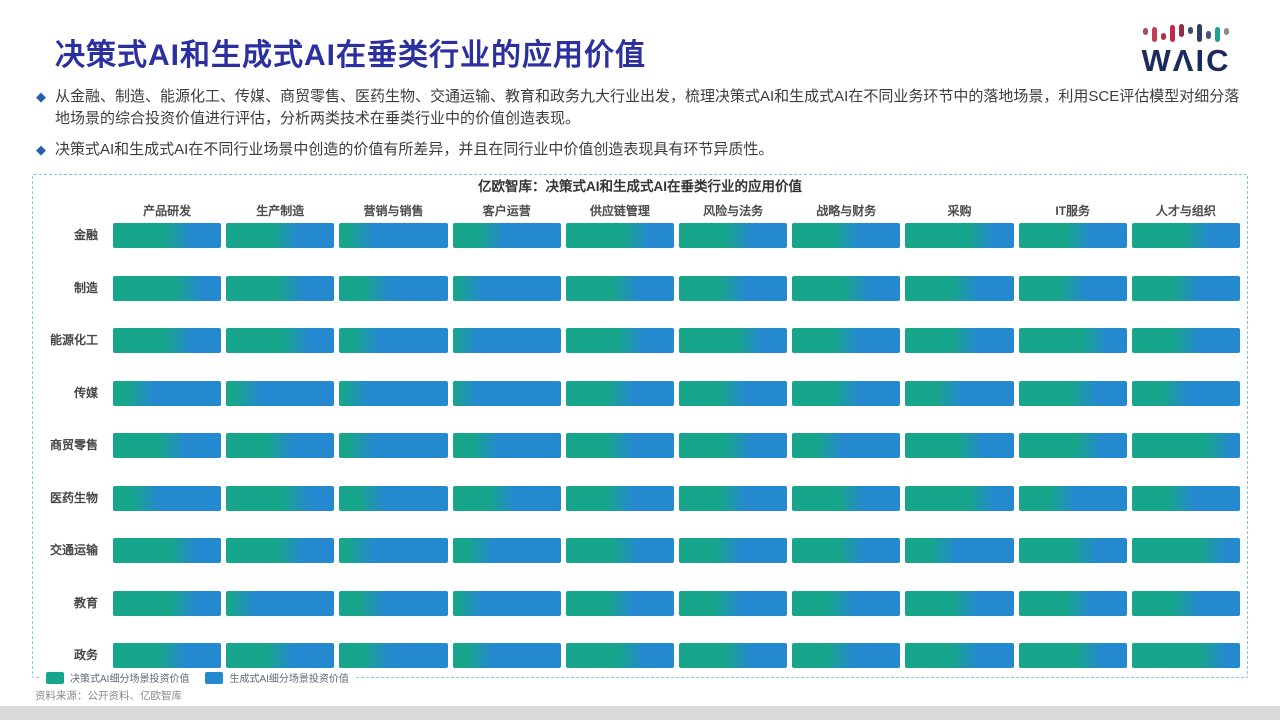 This screenshot has width=1280, height=720. I want to click on column-header: 供应链管理, so click(619, 210).